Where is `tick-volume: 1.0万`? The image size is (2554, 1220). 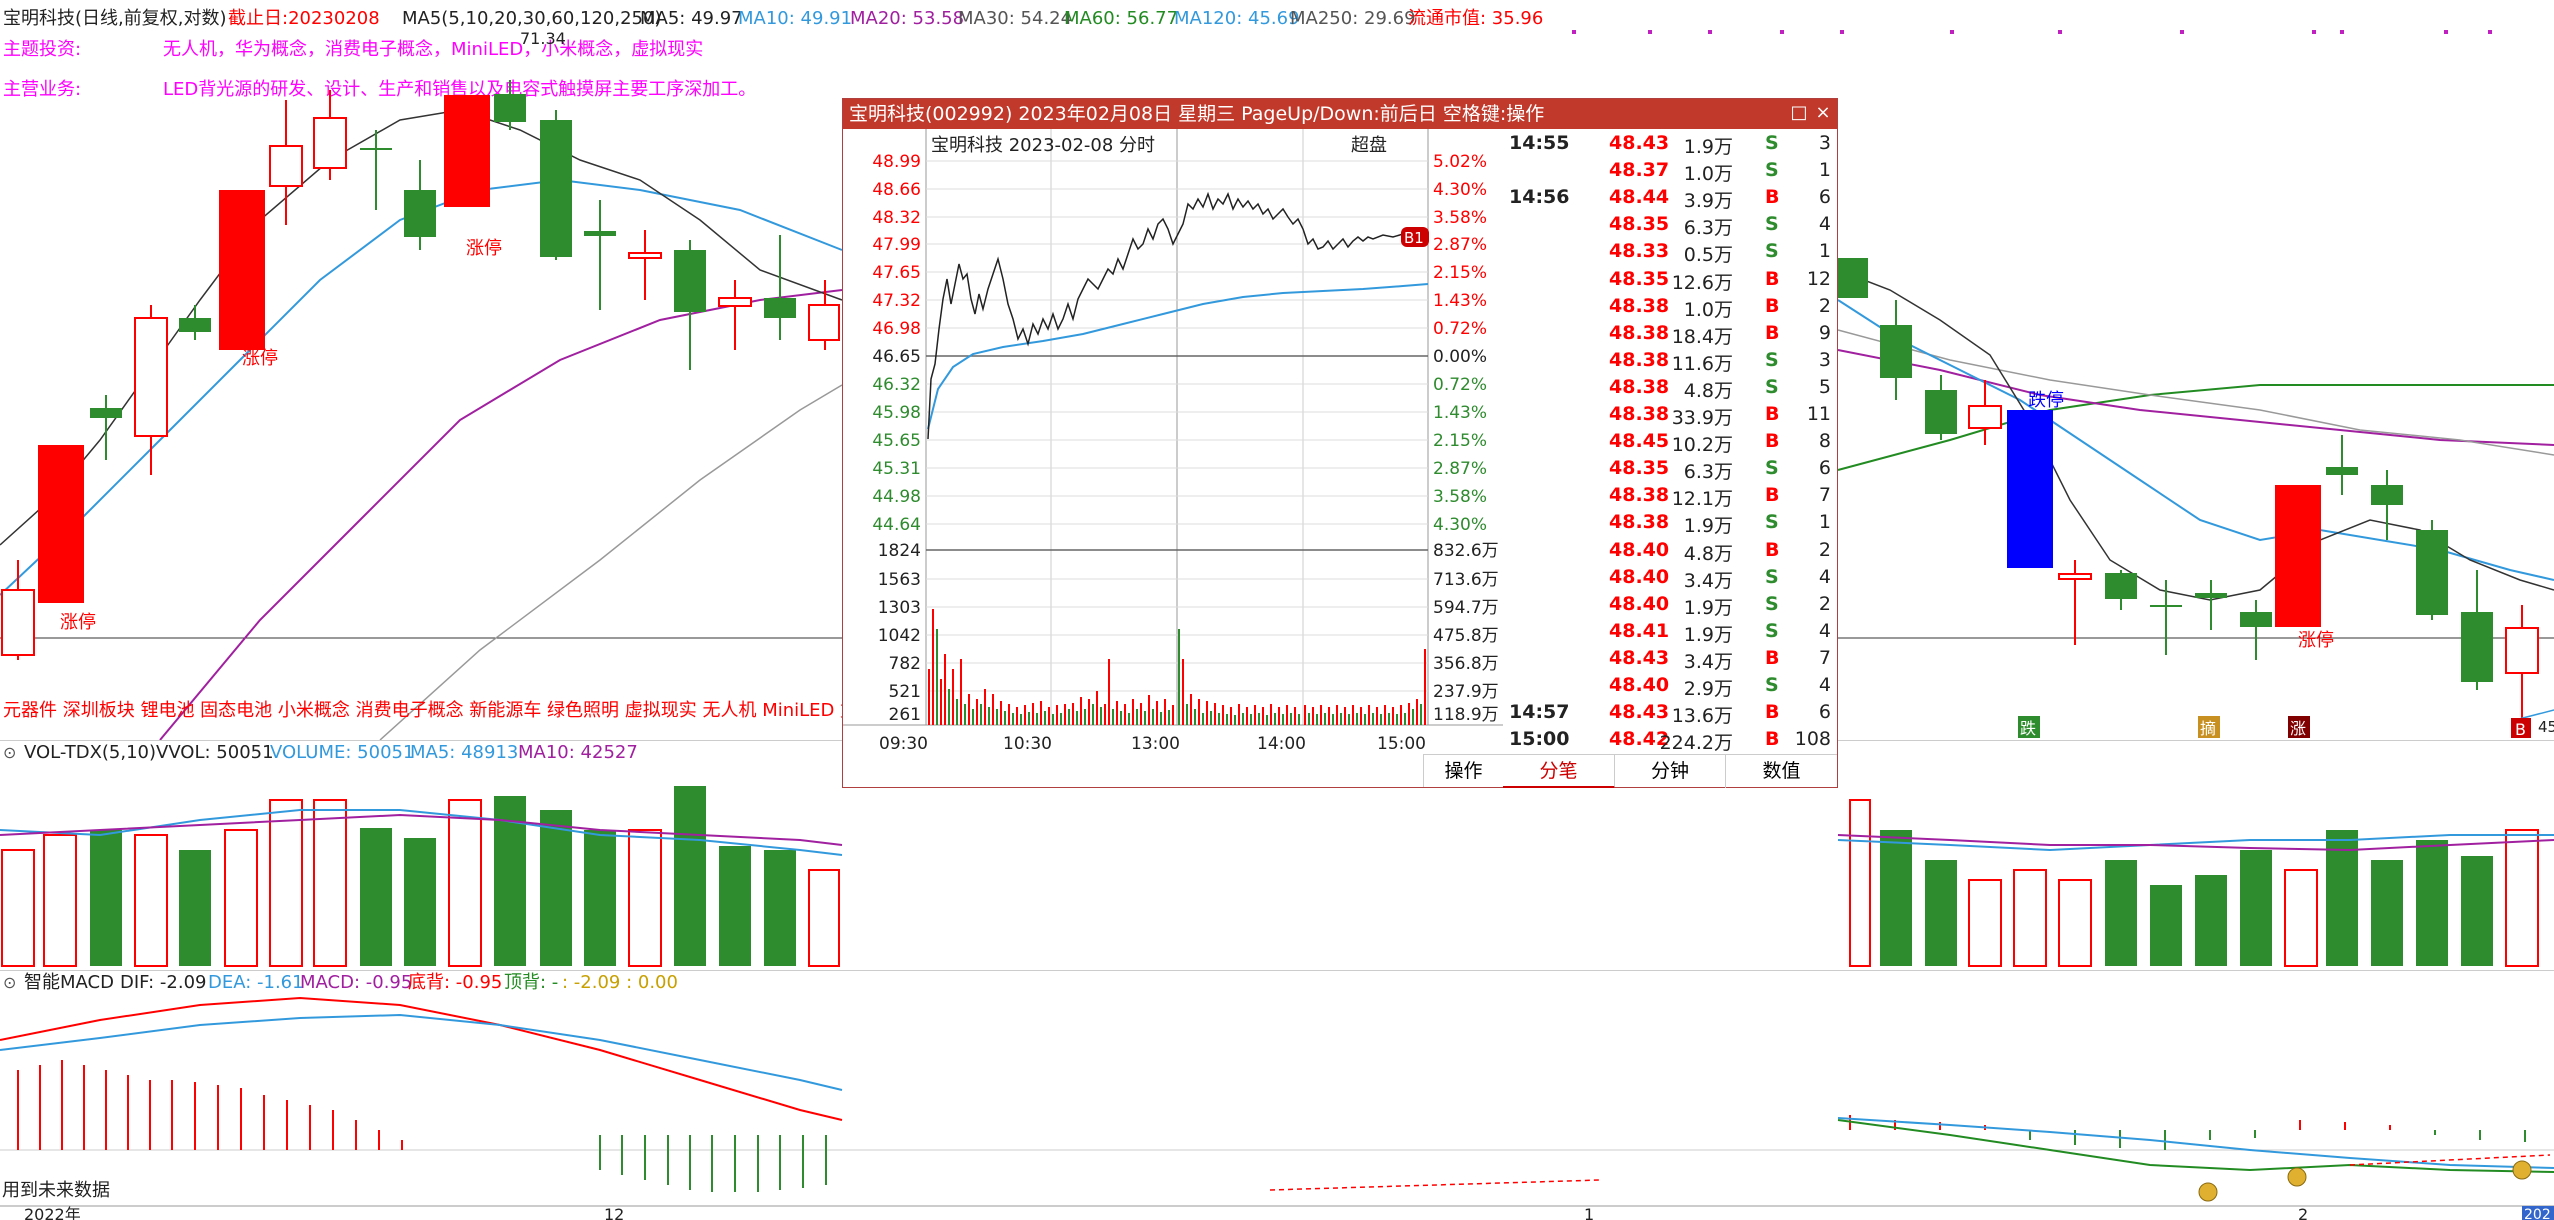
tick-volume: 1.0万 is located at coordinates (1708, 174).